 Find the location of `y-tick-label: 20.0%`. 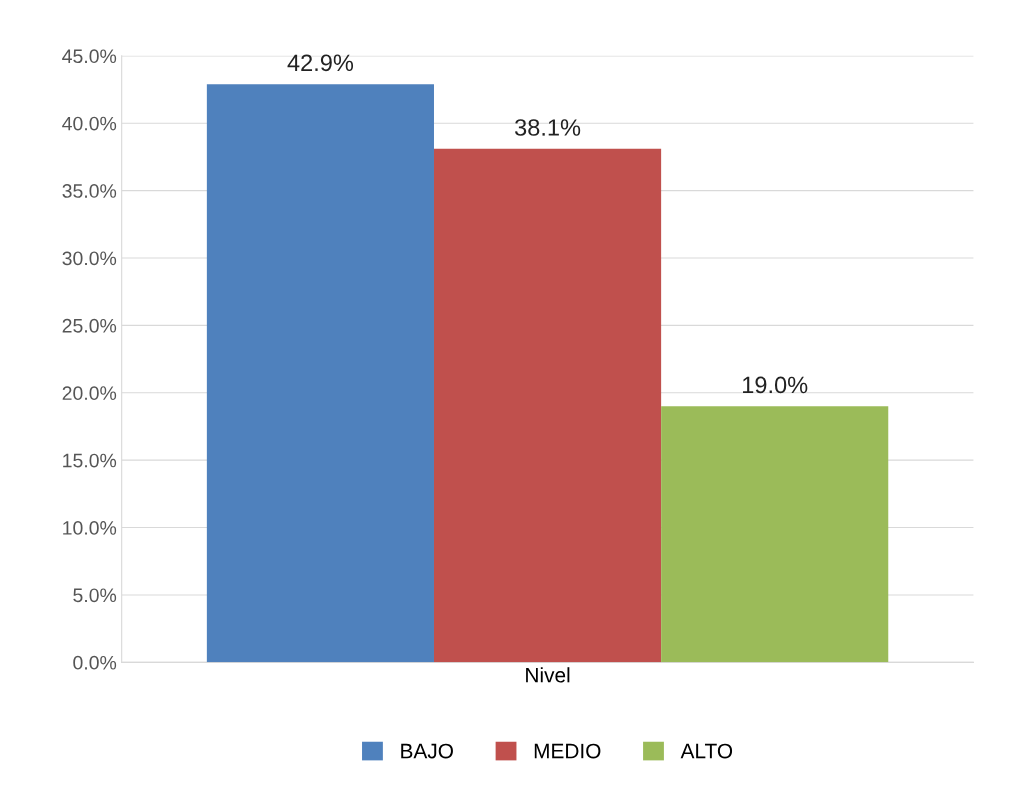

y-tick-label: 20.0% is located at coordinates (89, 393).